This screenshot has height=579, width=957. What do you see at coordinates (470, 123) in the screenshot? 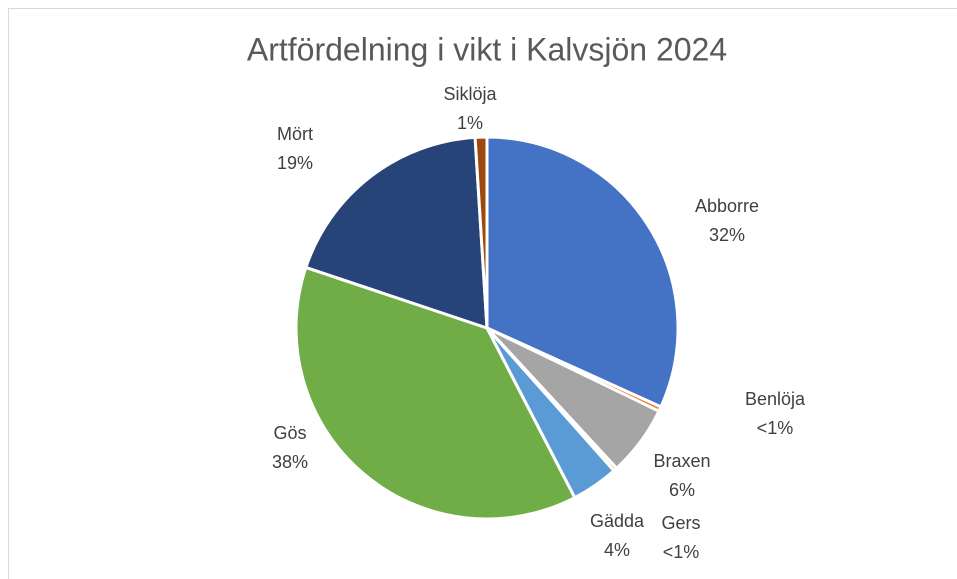
I see `slice-value-label: 1%` at bounding box center [470, 123].